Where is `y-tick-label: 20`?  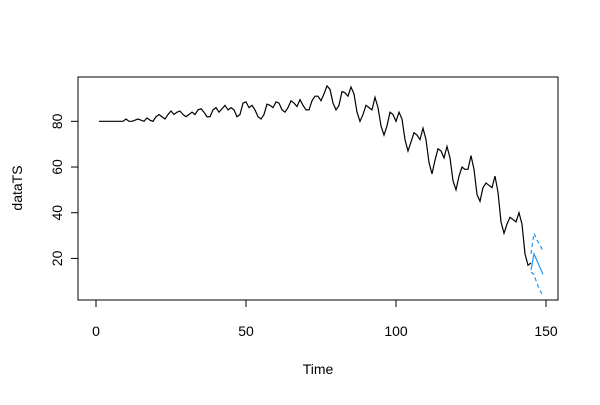
y-tick-label: 20 is located at coordinates (57, 258).